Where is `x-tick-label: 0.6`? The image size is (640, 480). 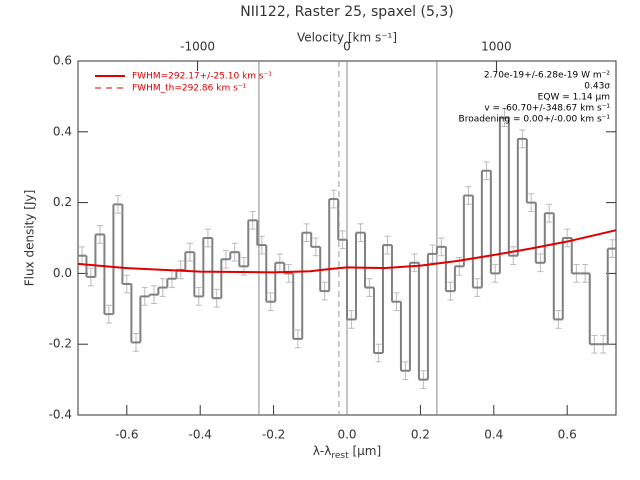 x-tick-label: 0.6 is located at coordinates (567, 435).